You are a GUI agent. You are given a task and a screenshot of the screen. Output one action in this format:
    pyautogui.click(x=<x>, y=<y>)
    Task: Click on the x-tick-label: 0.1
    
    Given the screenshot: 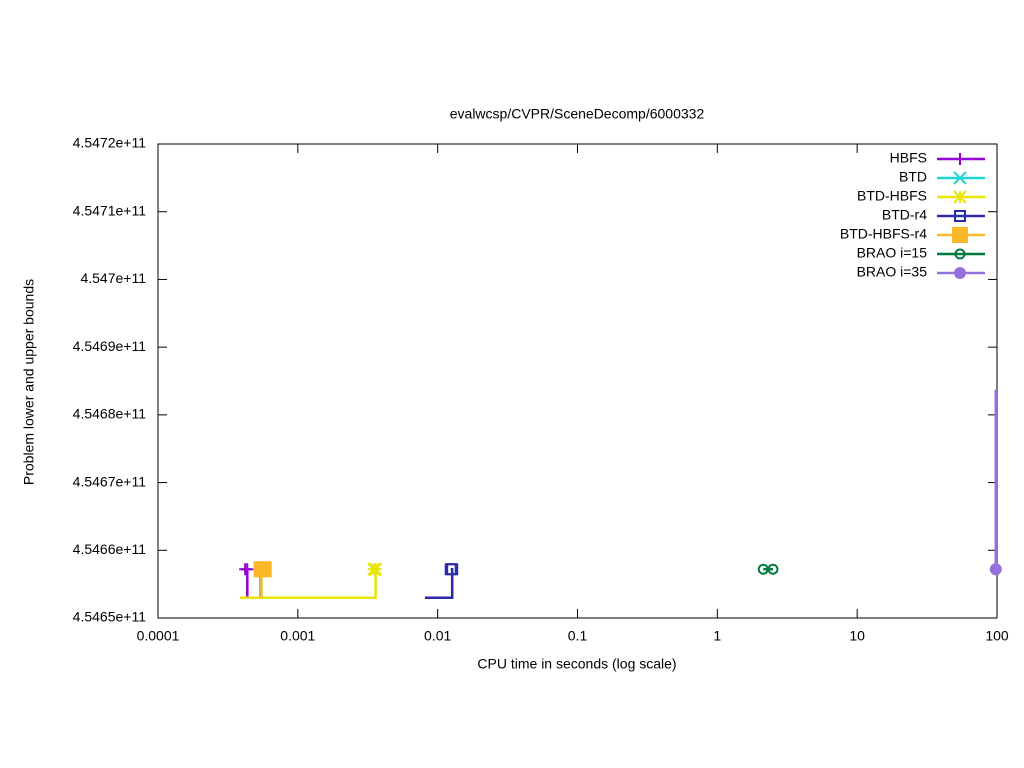 What is the action you would take?
    pyautogui.click(x=578, y=636)
    